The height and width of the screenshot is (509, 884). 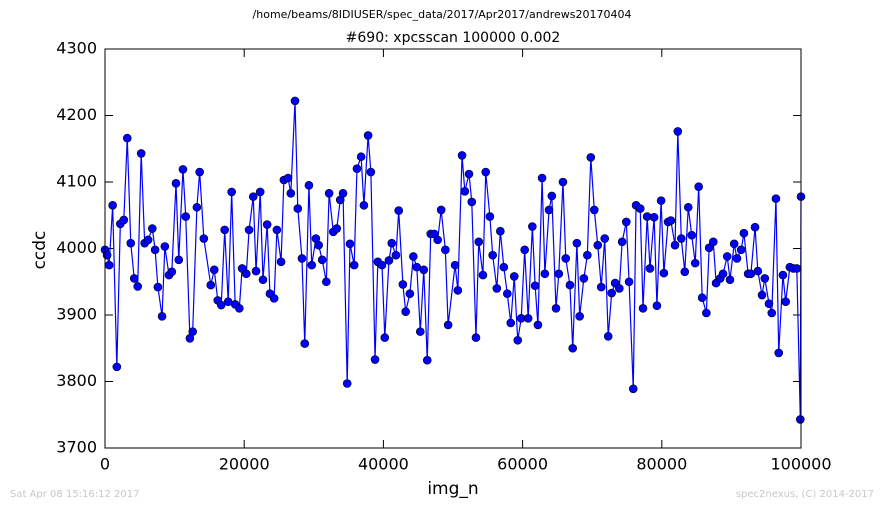 What do you see at coordinates (76, 48) in the screenshot?
I see `y-tick-label: 4300` at bounding box center [76, 48].